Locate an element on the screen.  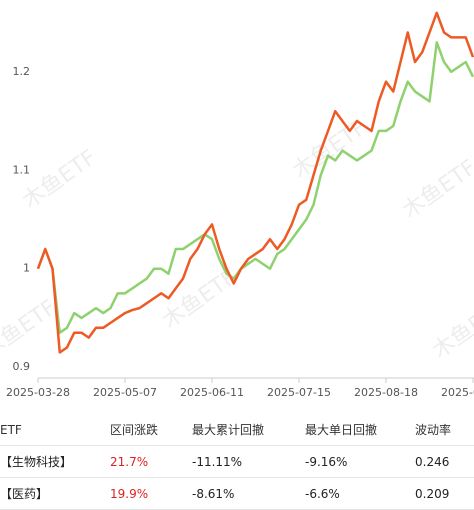
y-tick-label: 0.9 is located at coordinates (22, 366).